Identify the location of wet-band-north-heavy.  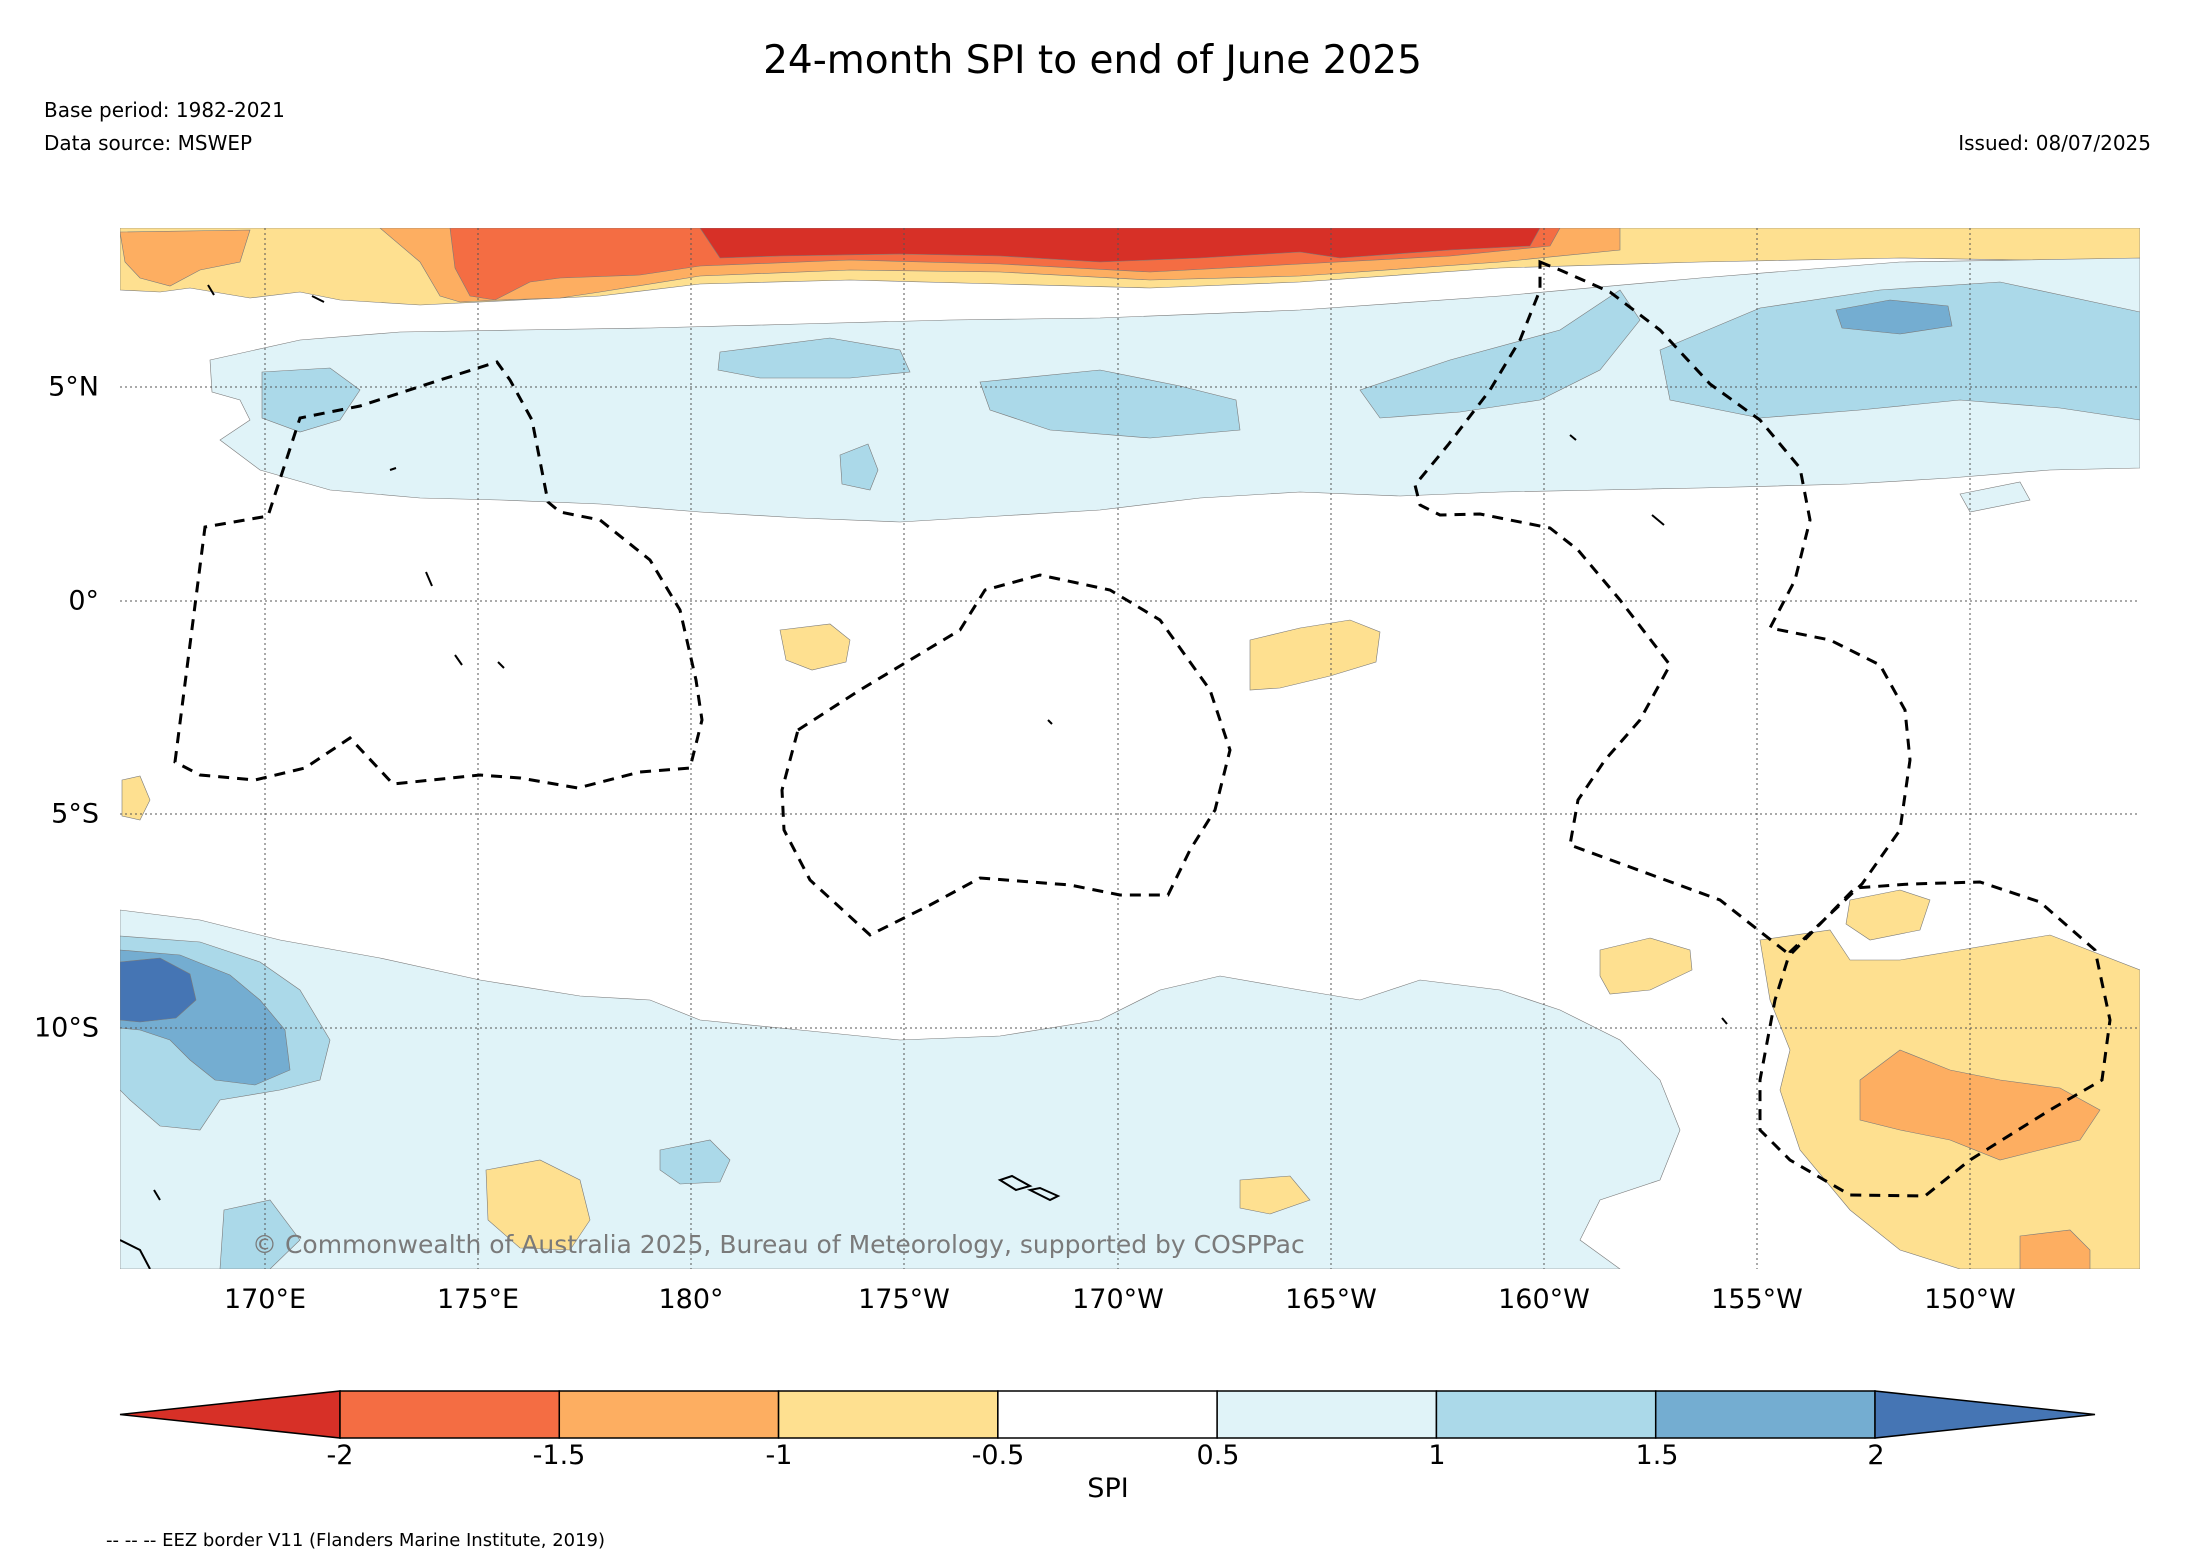
(1894, 317).